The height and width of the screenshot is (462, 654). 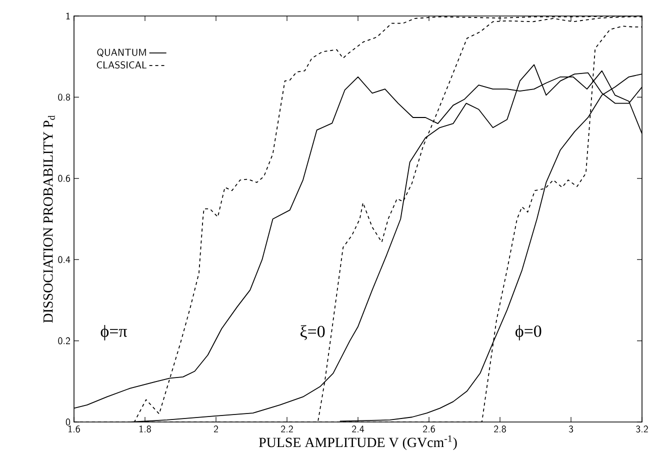 I want to click on y-tick-label: 0, so click(x=68, y=422).